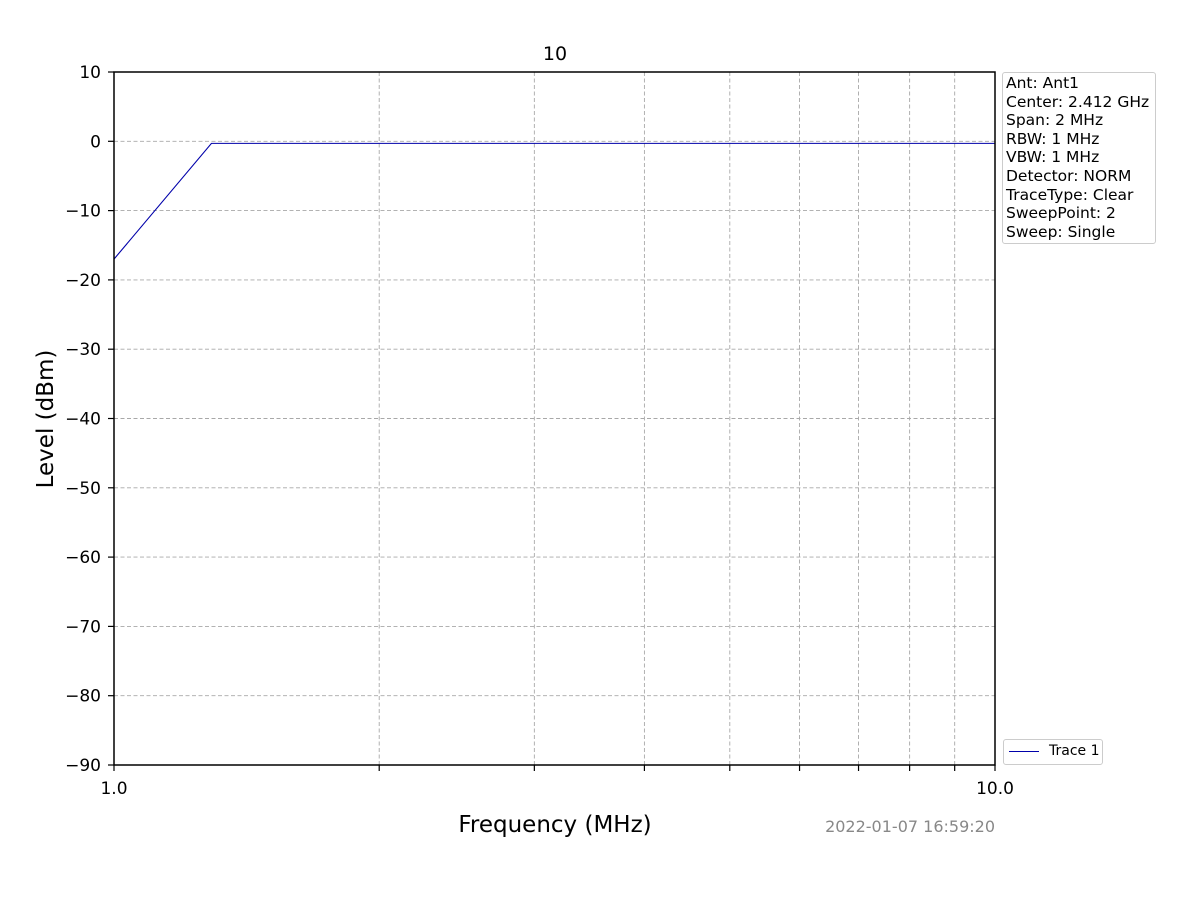  What do you see at coordinates (1053, 157) in the screenshot?
I see `info-line-vbw: VBW: 1 MHz` at bounding box center [1053, 157].